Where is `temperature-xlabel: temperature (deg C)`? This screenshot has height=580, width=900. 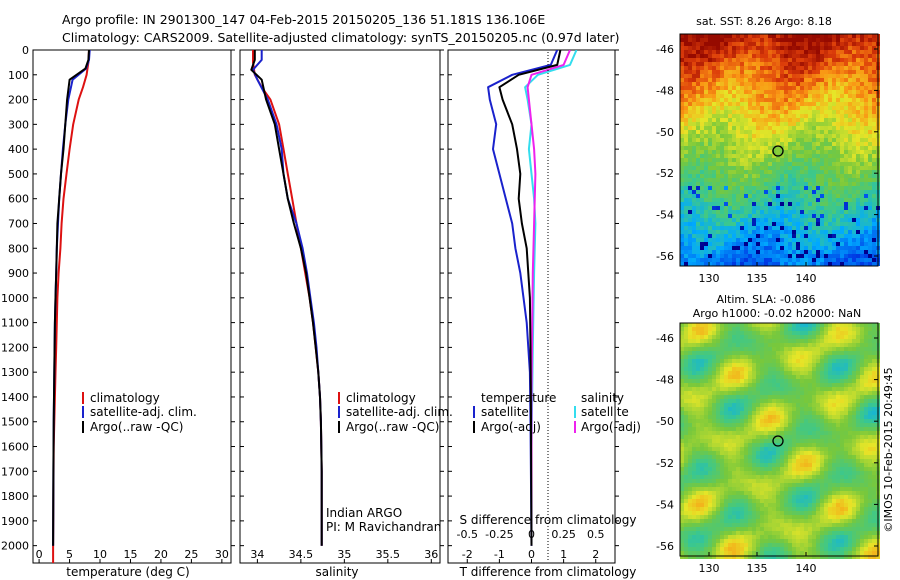 temperature-xlabel: temperature (deg C) is located at coordinates (127, 572).